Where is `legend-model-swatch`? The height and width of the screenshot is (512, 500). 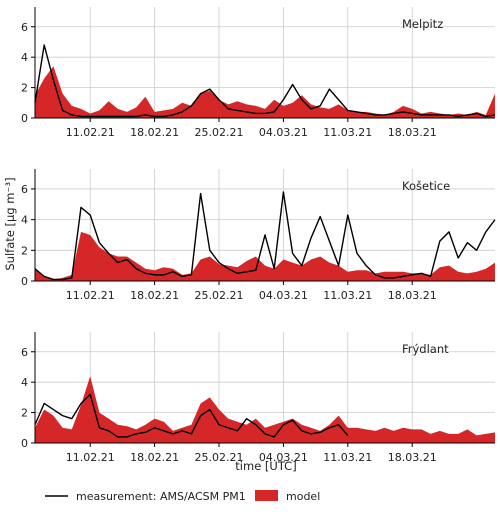 legend-model-swatch is located at coordinates (266, 495).